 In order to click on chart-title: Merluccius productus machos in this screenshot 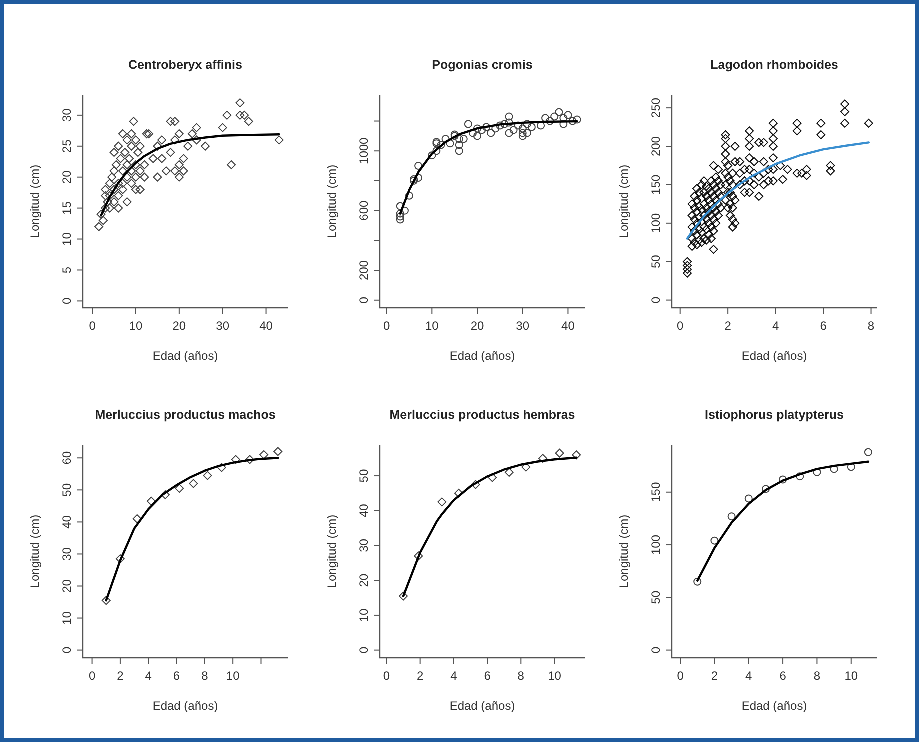, I will do `click(185, 415)`.